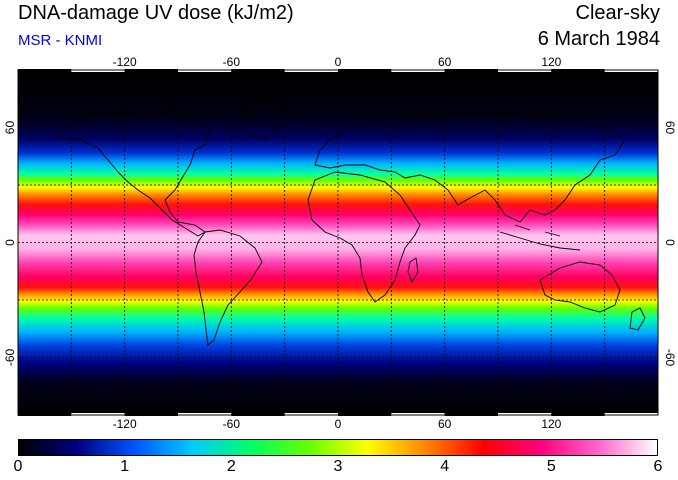  Describe the element at coordinates (156, 13) in the screenshot. I see `map-title: DNA-damage UV dose (kJ/m2)` at that location.